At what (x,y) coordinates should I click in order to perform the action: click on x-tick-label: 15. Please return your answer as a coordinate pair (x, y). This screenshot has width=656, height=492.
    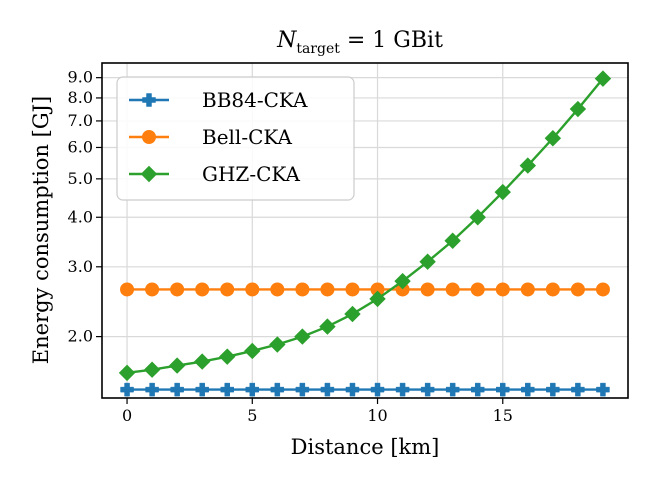
    Looking at the image, I should click on (503, 415).